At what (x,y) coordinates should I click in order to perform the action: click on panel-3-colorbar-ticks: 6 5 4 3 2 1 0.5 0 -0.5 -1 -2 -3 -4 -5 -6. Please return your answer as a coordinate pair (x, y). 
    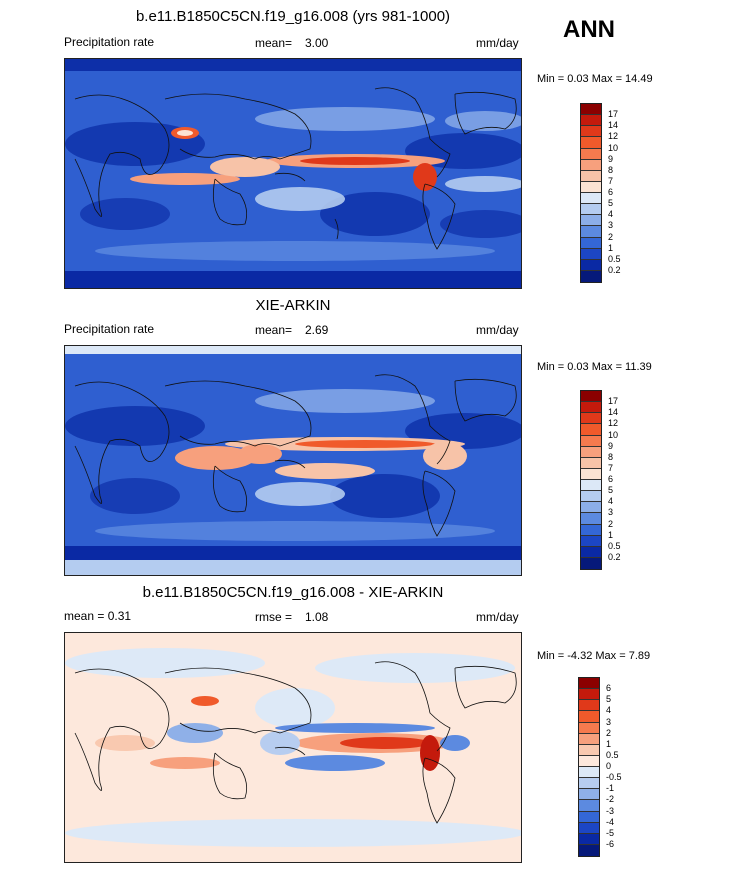
    Looking at the image, I should click on (626, 766).